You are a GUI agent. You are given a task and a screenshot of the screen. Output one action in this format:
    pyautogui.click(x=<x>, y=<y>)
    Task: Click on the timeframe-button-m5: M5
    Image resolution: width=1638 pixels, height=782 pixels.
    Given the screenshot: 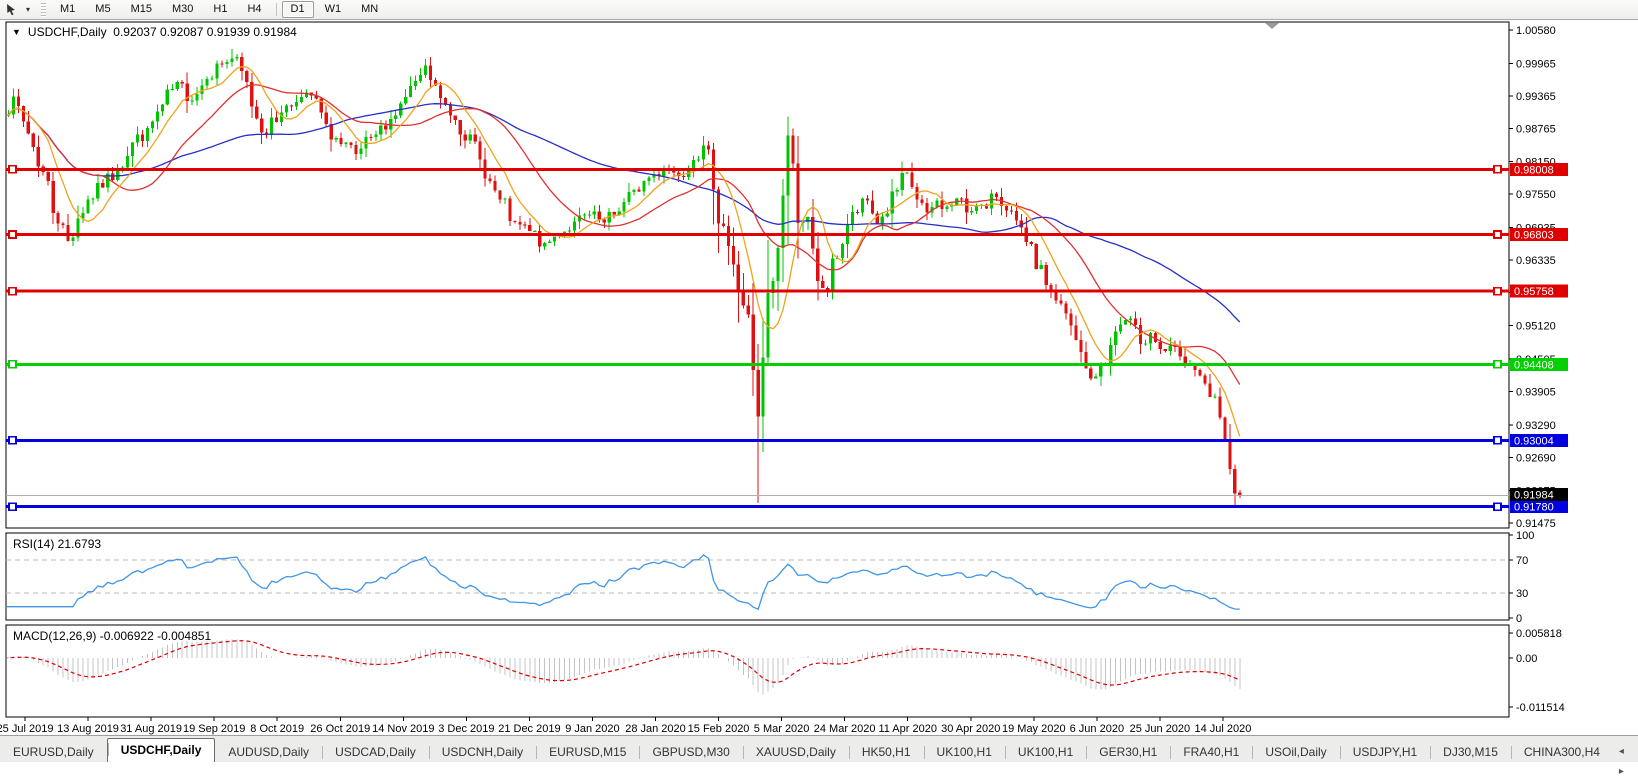 What is the action you would take?
    pyautogui.click(x=103, y=9)
    